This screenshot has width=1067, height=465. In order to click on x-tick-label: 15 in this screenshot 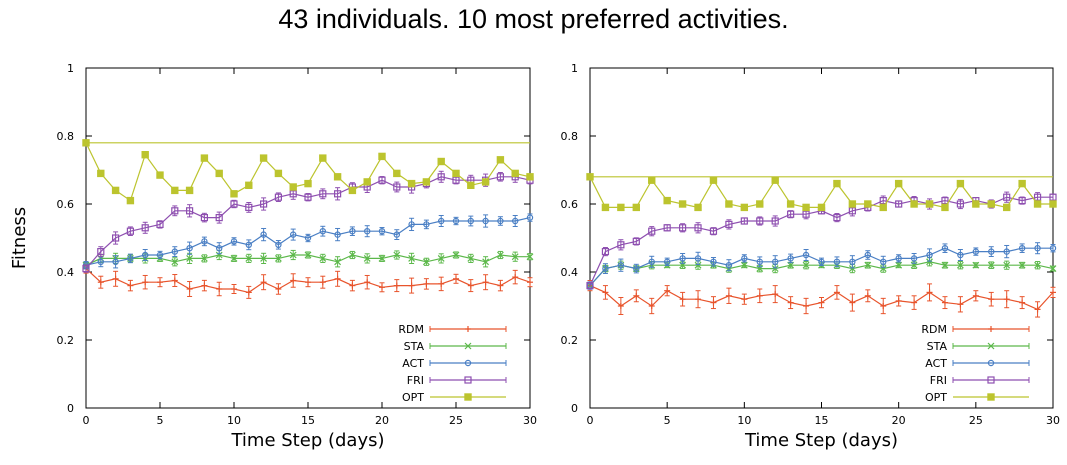, I will do `click(308, 420)`.